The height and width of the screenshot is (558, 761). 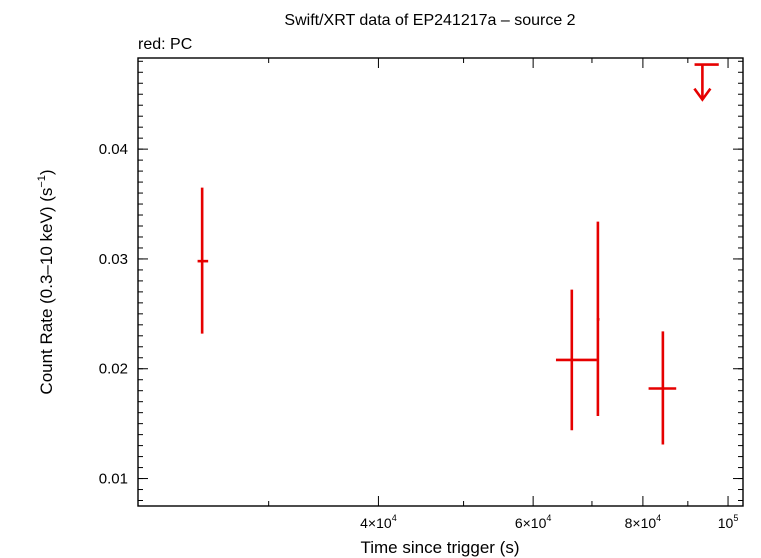 What do you see at coordinates (531, 523) in the screenshot?
I see `x-tick-label-base: 6×10` at bounding box center [531, 523].